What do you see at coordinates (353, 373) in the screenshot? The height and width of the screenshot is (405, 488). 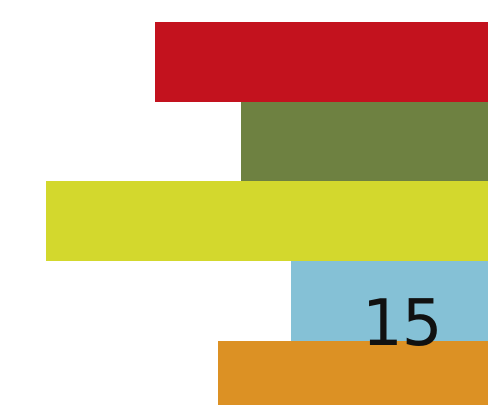 I see `decorative-orange-bar` at bounding box center [353, 373].